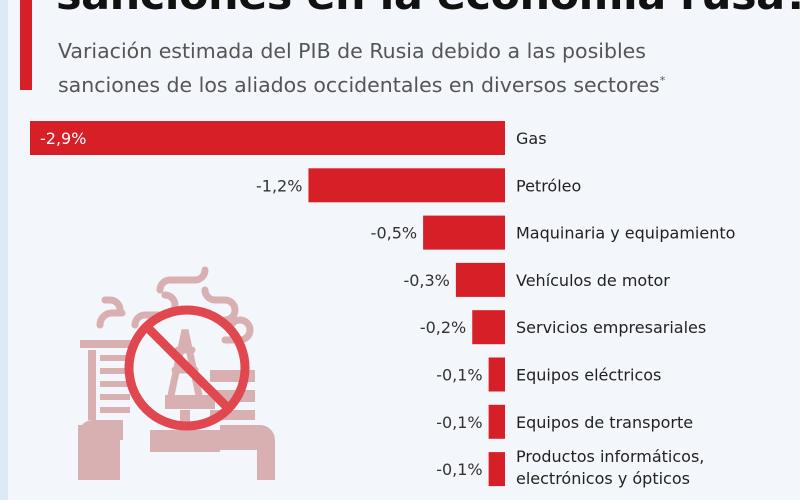  I want to click on category-label-3: Vehículos de motor, so click(593, 280).